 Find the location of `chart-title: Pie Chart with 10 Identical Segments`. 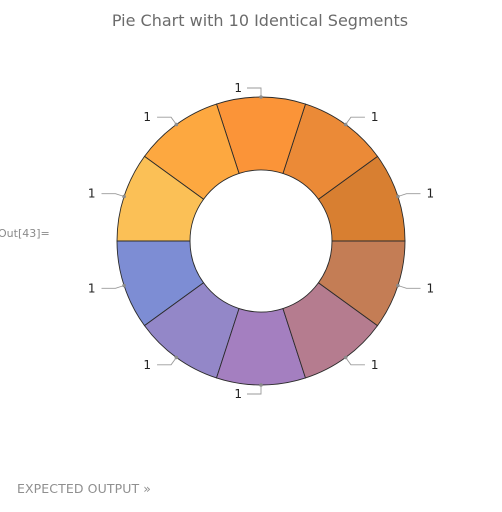

chart-title: Pie Chart with 10 Identical Segments is located at coordinates (260, 20).